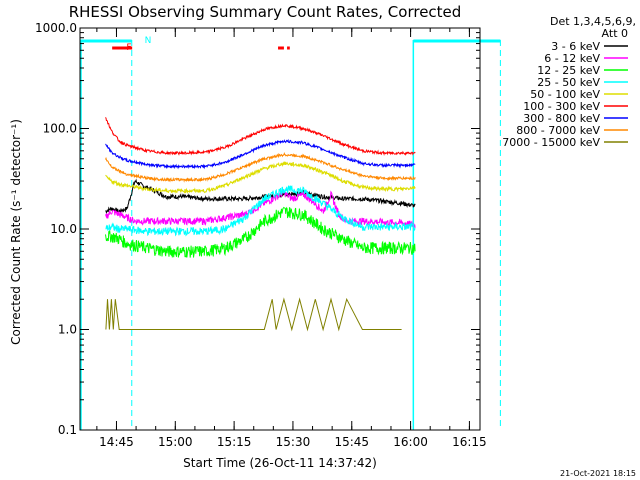 This screenshot has width=640, height=480. What do you see at coordinates (561, 118) in the screenshot?
I see `legend-entry-label: 300 - 800 keV` at bounding box center [561, 118].